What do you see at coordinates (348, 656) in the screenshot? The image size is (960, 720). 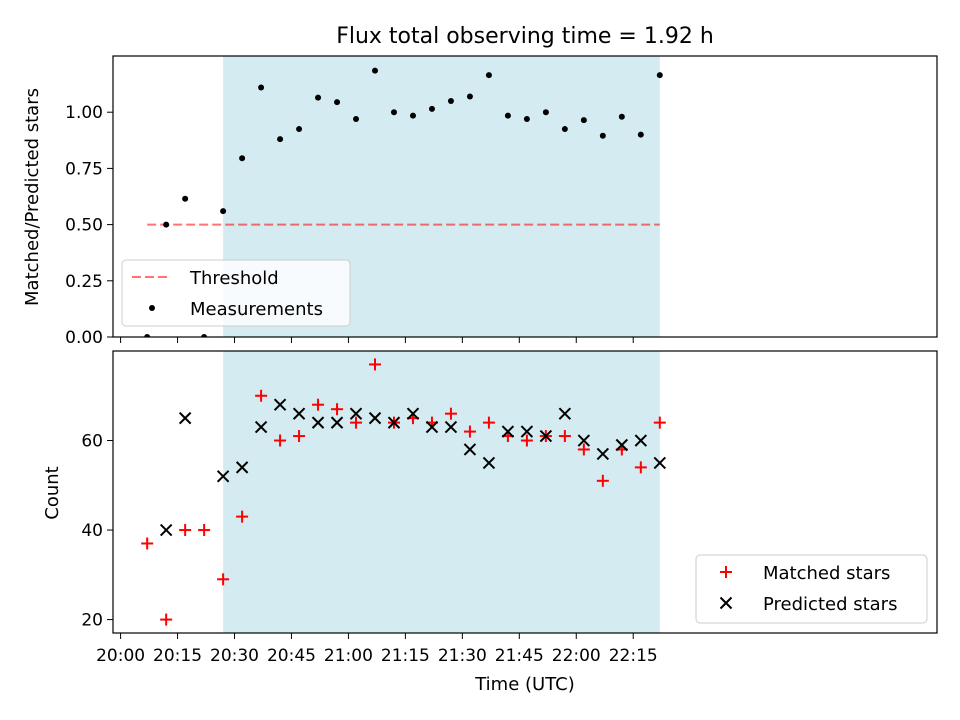 I see `x-tick-label: 21:00` at bounding box center [348, 656].